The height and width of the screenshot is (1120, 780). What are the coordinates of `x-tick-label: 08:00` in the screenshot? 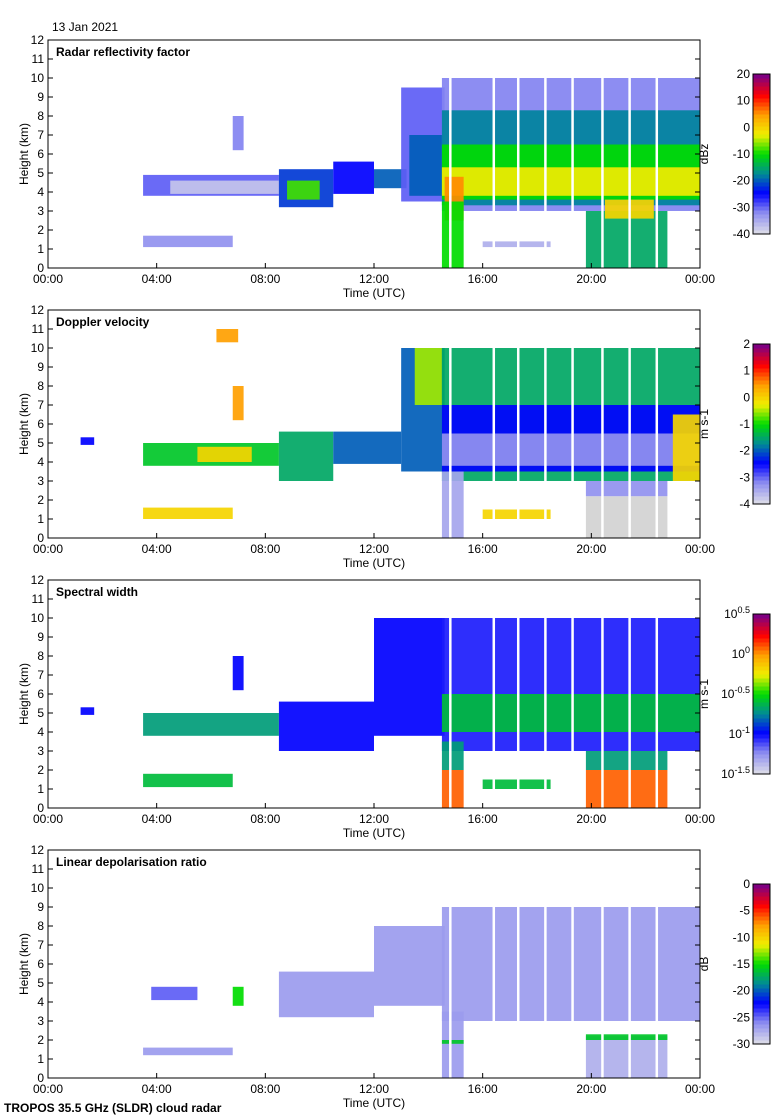 It's located at (265, 1089).